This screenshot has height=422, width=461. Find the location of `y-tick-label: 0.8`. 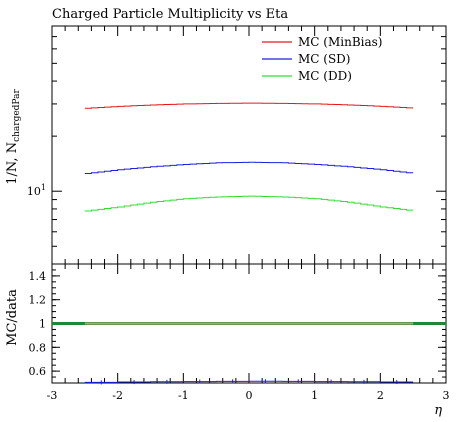

y-tick-label: 0.8 is located at coordinates (38, 347).